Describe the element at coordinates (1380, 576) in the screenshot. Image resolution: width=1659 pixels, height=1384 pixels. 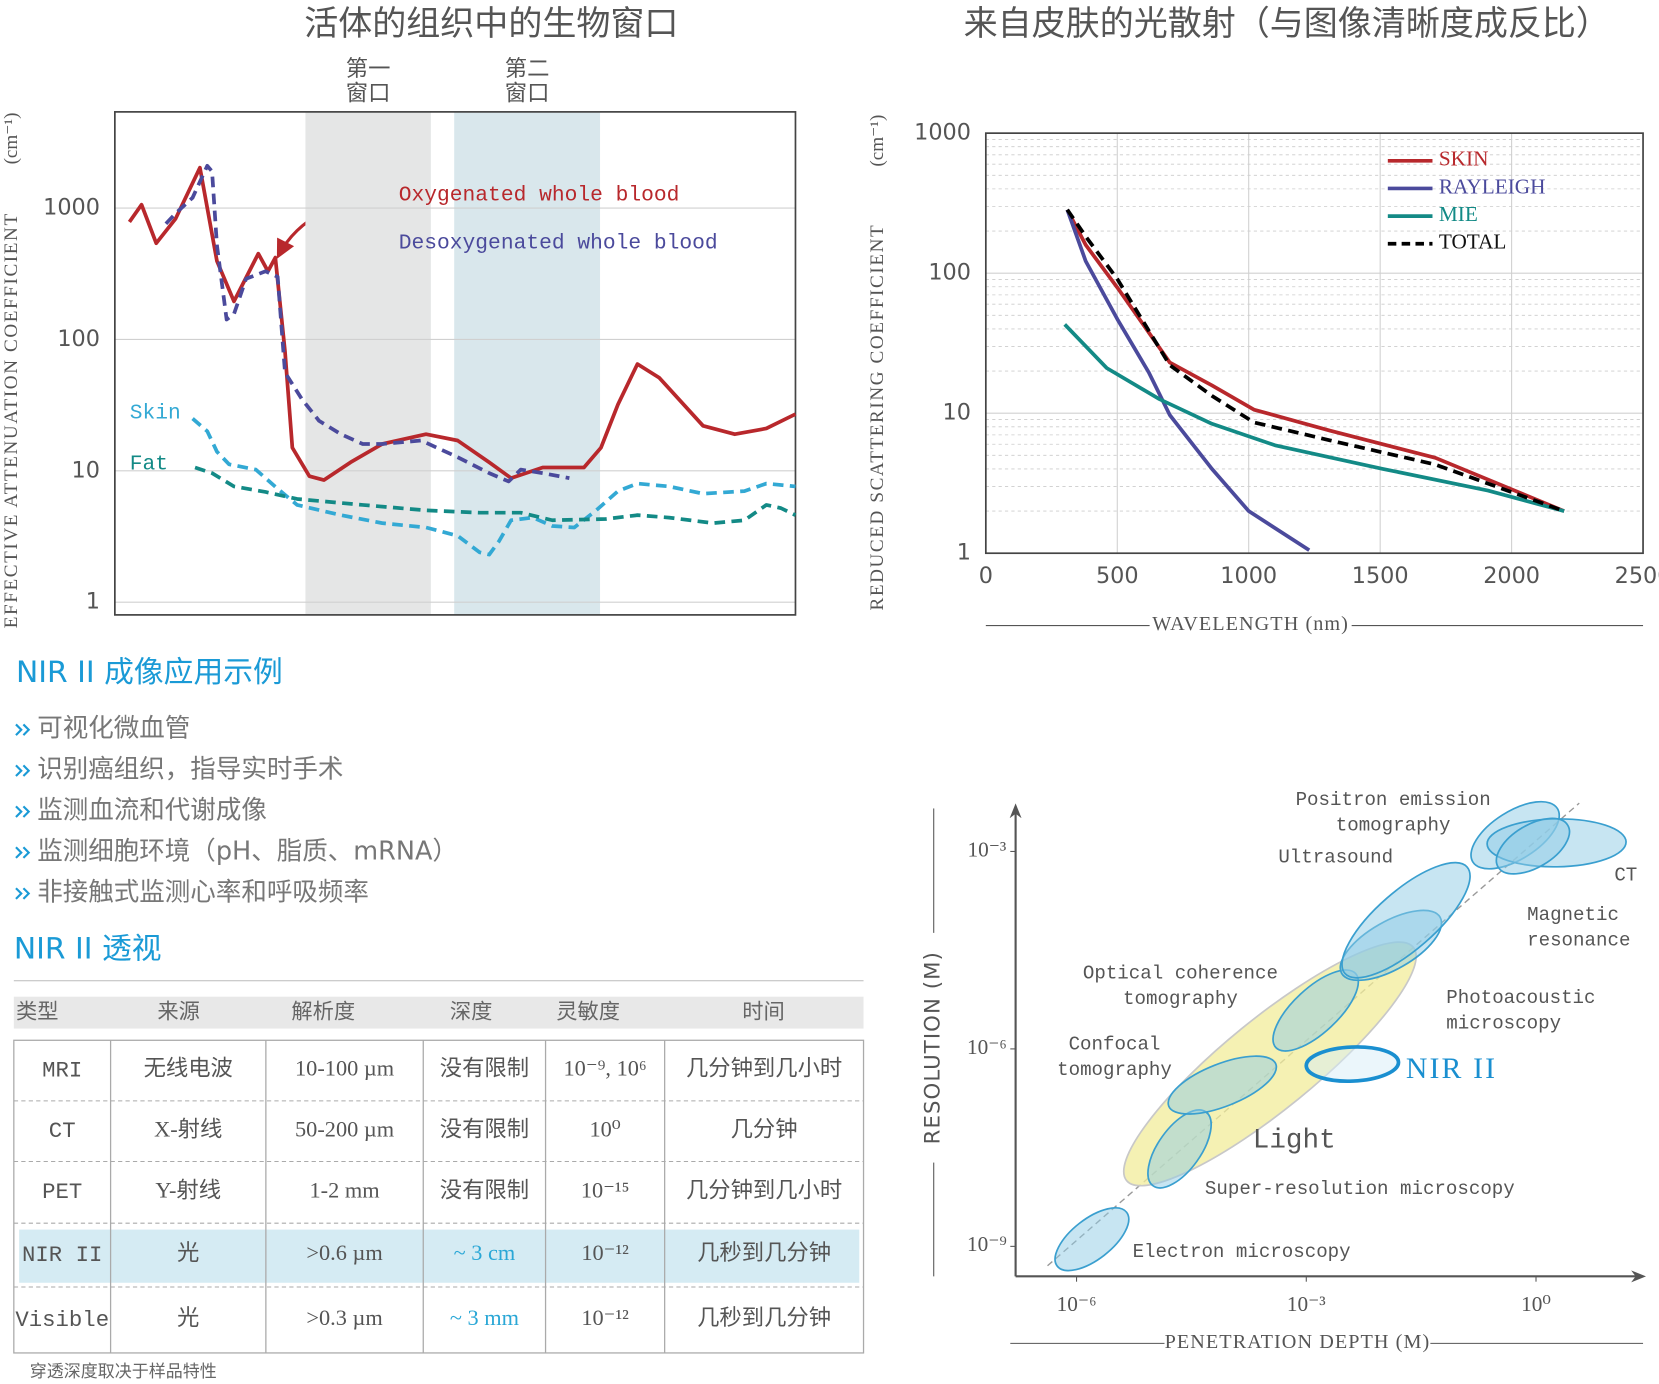
I see `x-tick-label: 1500` at that location.